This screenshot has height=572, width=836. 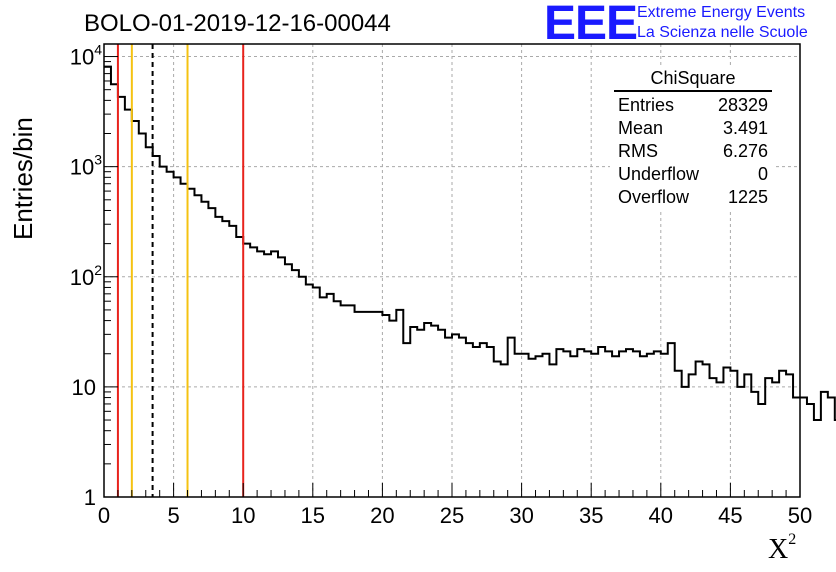 What do you see at coordinates (800, 515) in the screenshot?
I see `x-tick-label: 50` at bounding box center [800, 515].